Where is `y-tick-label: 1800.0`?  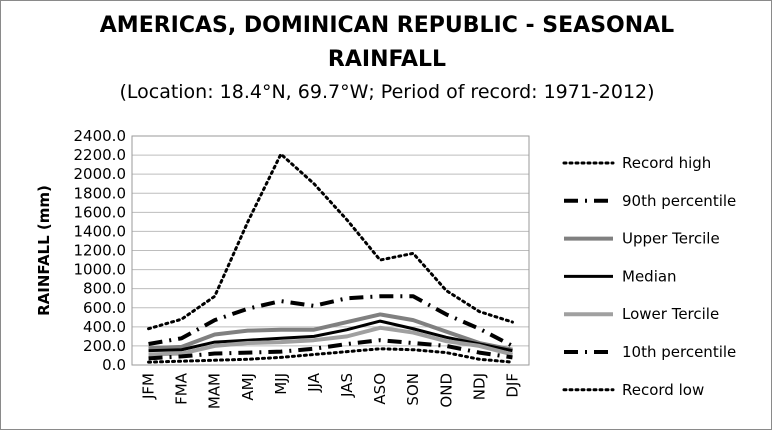
y-tick-label: 1800.0 is located at coordinates (100, 193).